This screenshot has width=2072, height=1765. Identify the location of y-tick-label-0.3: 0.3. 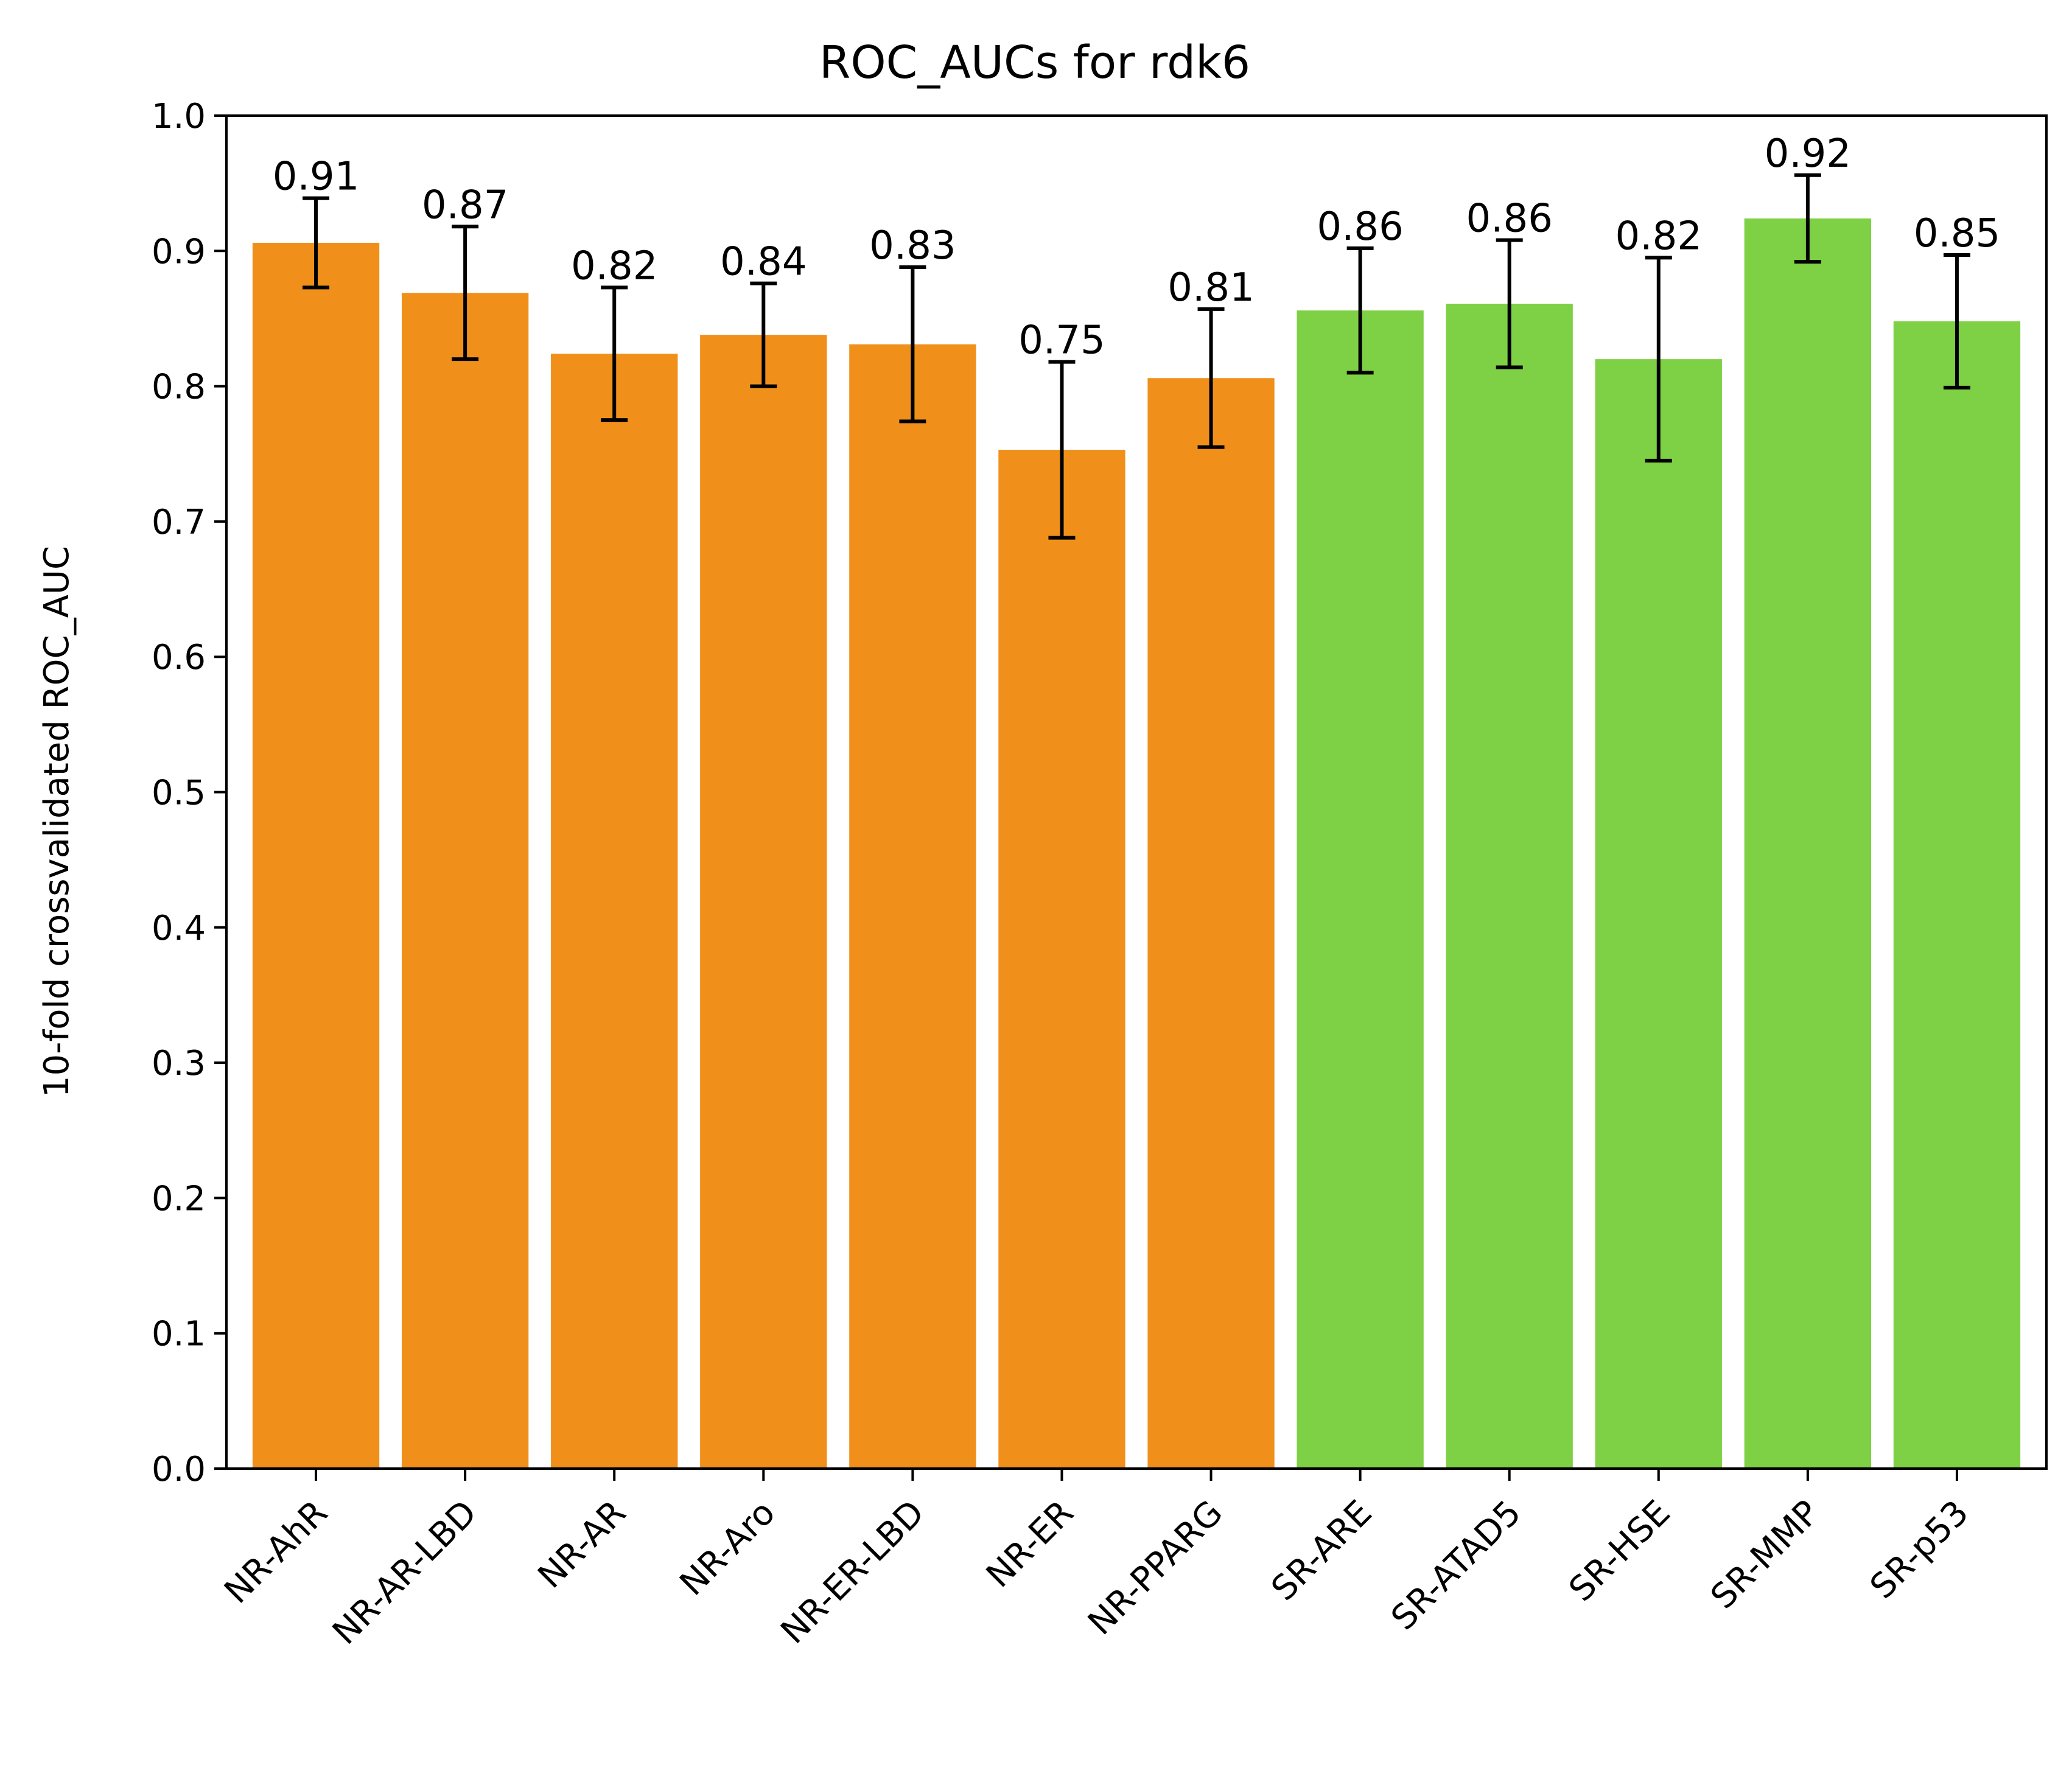
(179, 1063).